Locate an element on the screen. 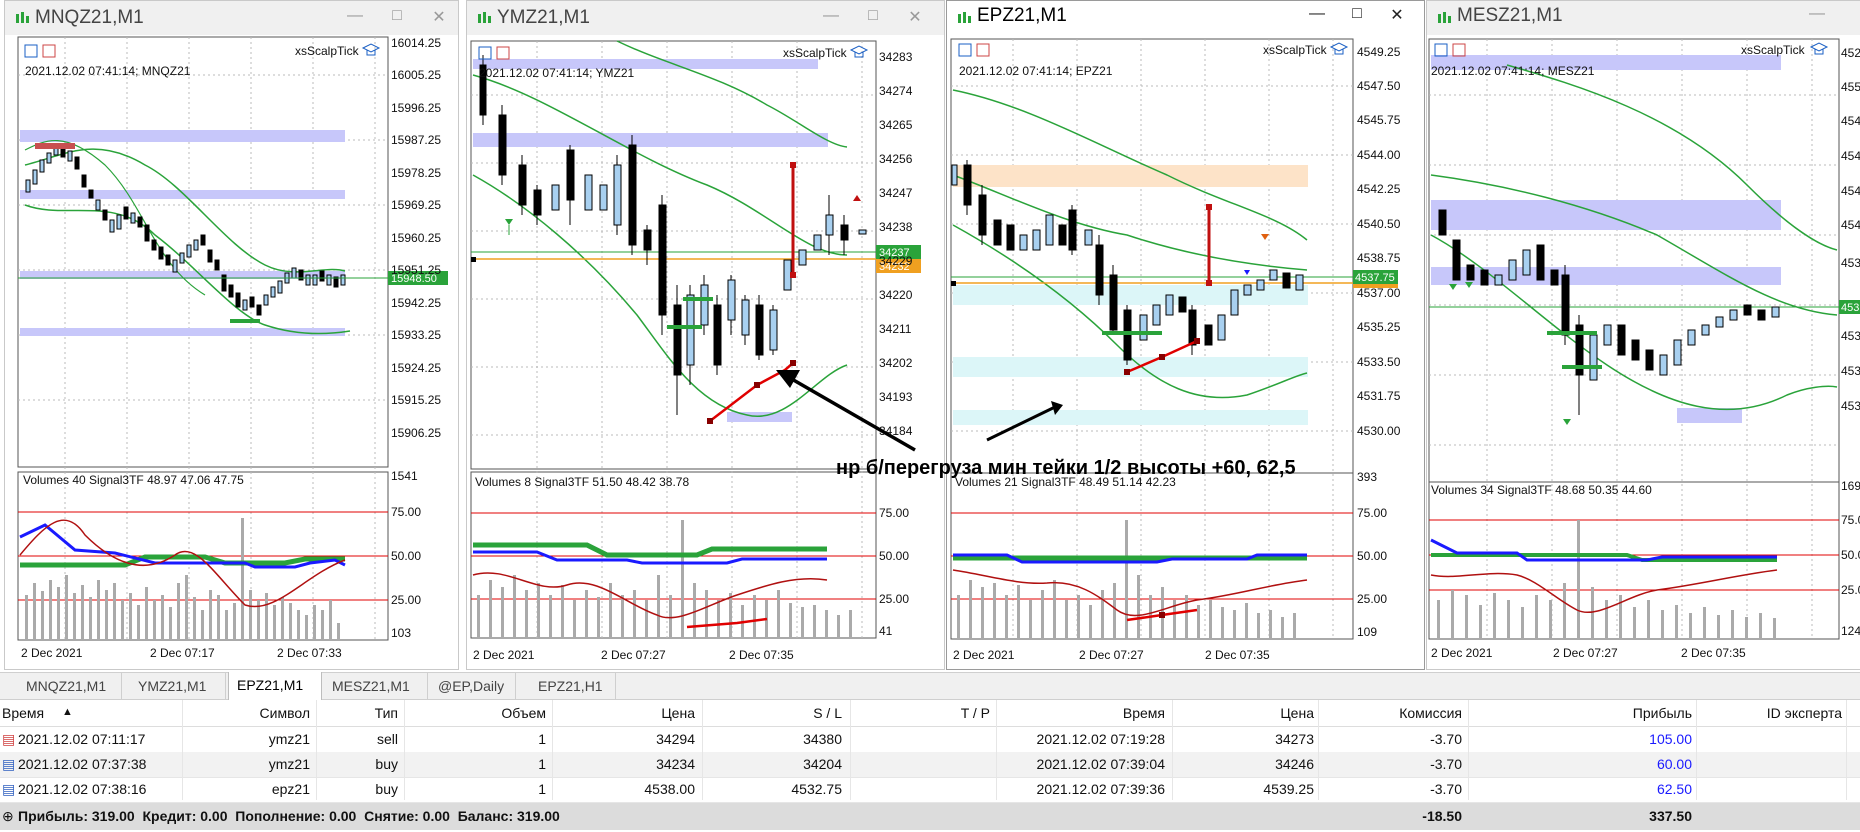 The image size is (1860, 832). column-header-type: Тип is located at coordinates (386, 713).